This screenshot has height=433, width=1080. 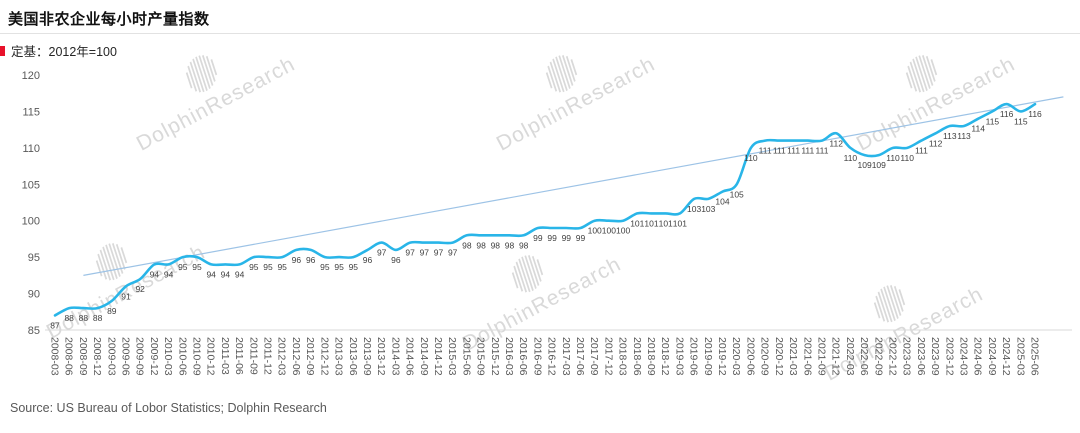 What do you see at coordinates (225, 356) in the screenshot?
I see `svg-text: 2011-03` at bounding box center [225, 356].